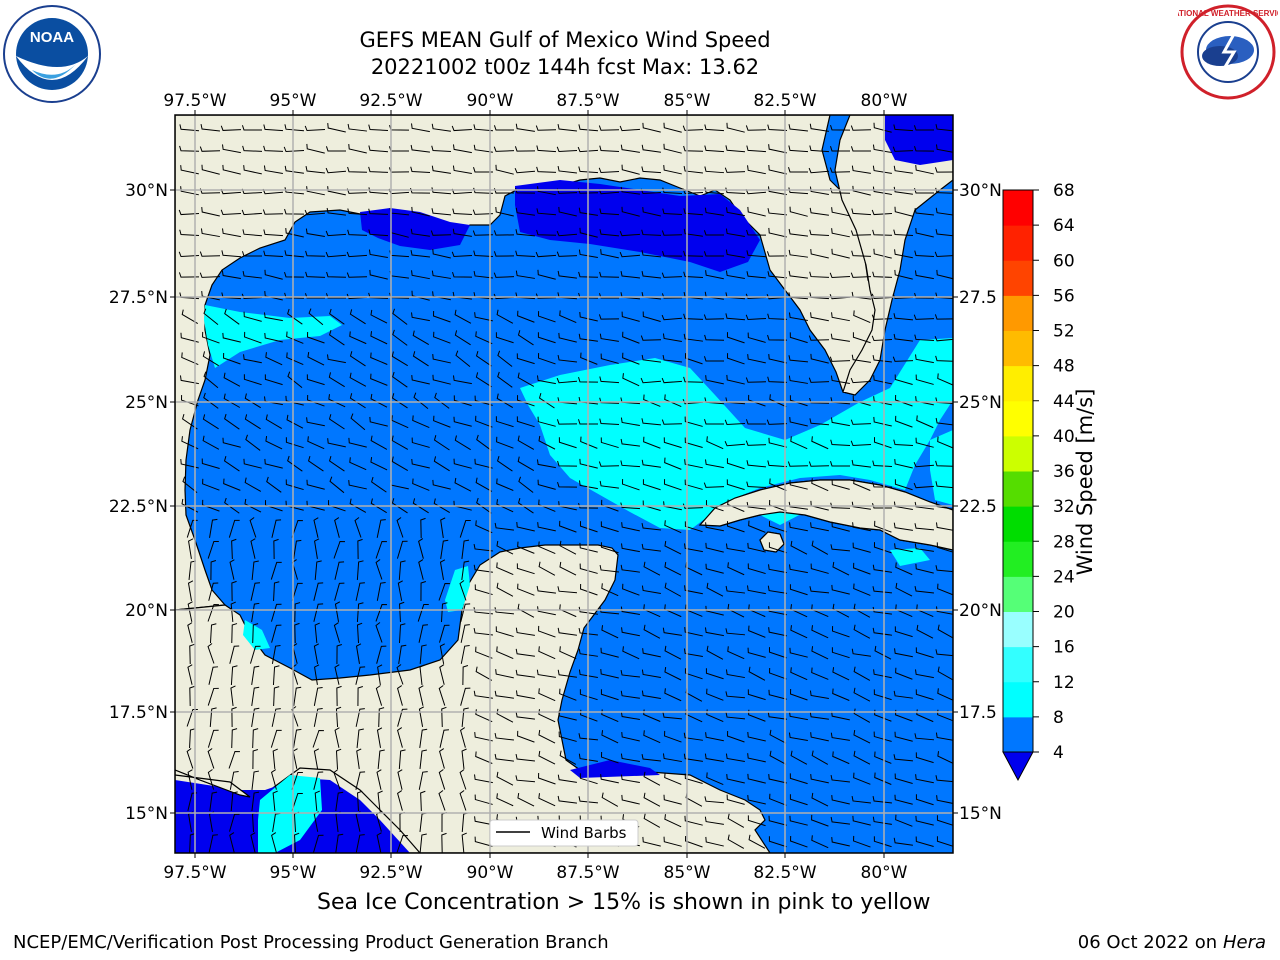 The width and height of the screenshot is (1280, 960). Describe the element at coordinates (1018, 734) in the screenshot. I see `colorbar-segment` at that location.